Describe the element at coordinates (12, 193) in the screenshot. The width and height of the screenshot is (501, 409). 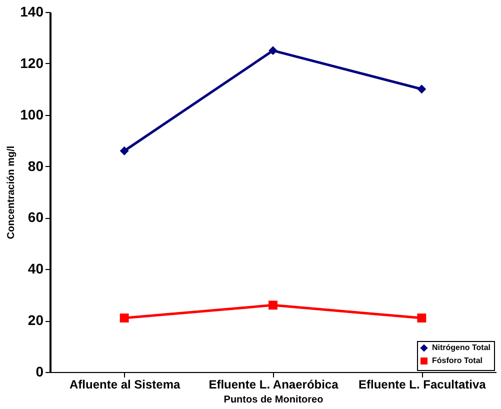
I see `y-axis-title: Concentración mg/l` at that location.